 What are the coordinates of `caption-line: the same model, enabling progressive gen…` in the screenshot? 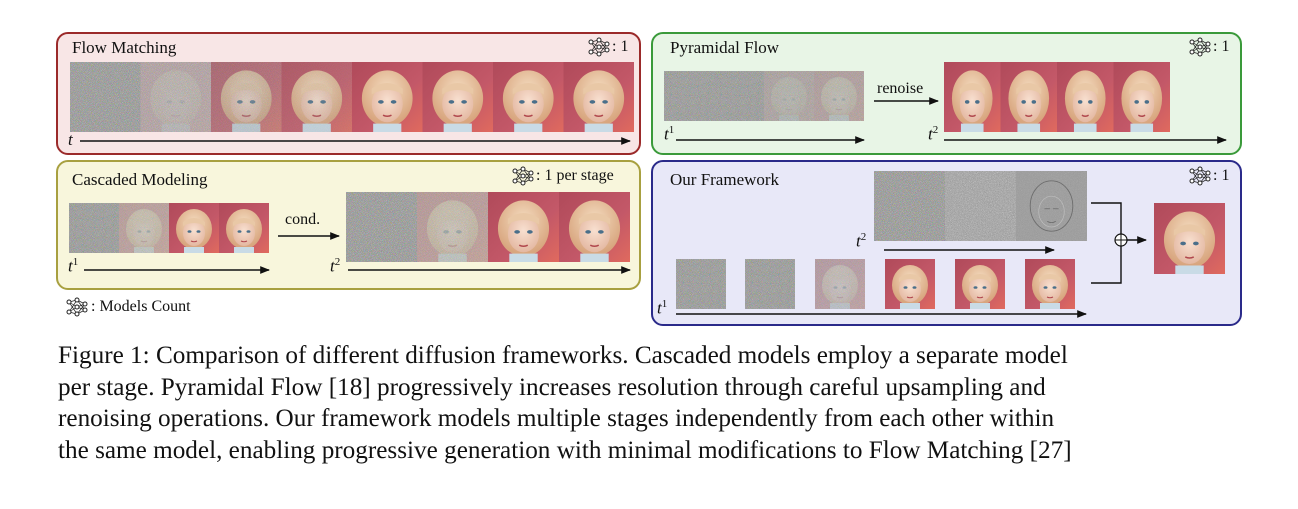 It's located at (565, 450).